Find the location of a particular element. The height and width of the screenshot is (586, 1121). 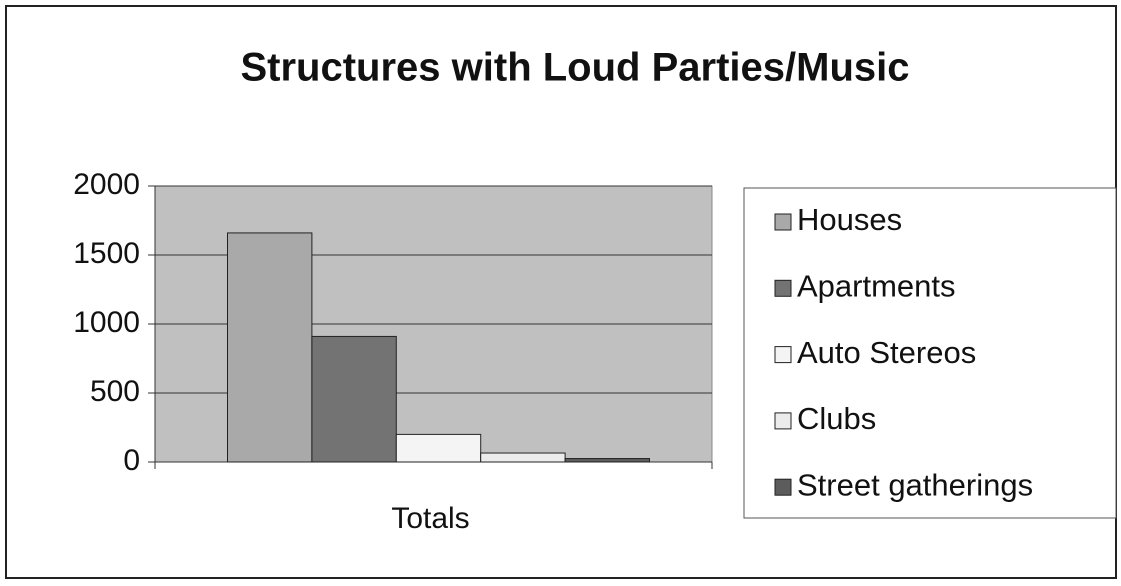

legend-label: Apartments is located at coordinates (876, 285).